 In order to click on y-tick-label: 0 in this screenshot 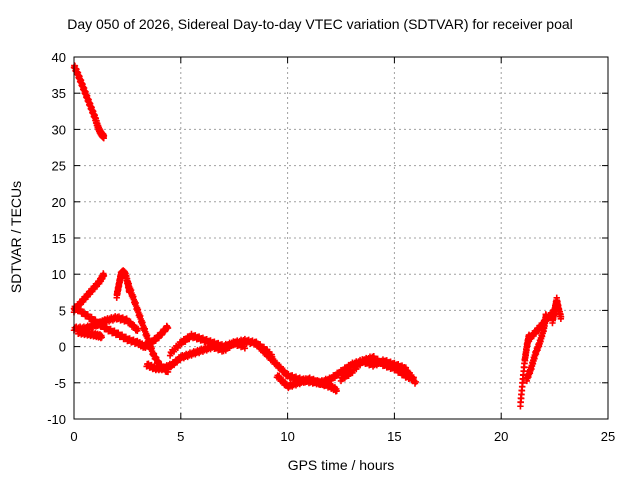, I will do `click(62, 347)`.